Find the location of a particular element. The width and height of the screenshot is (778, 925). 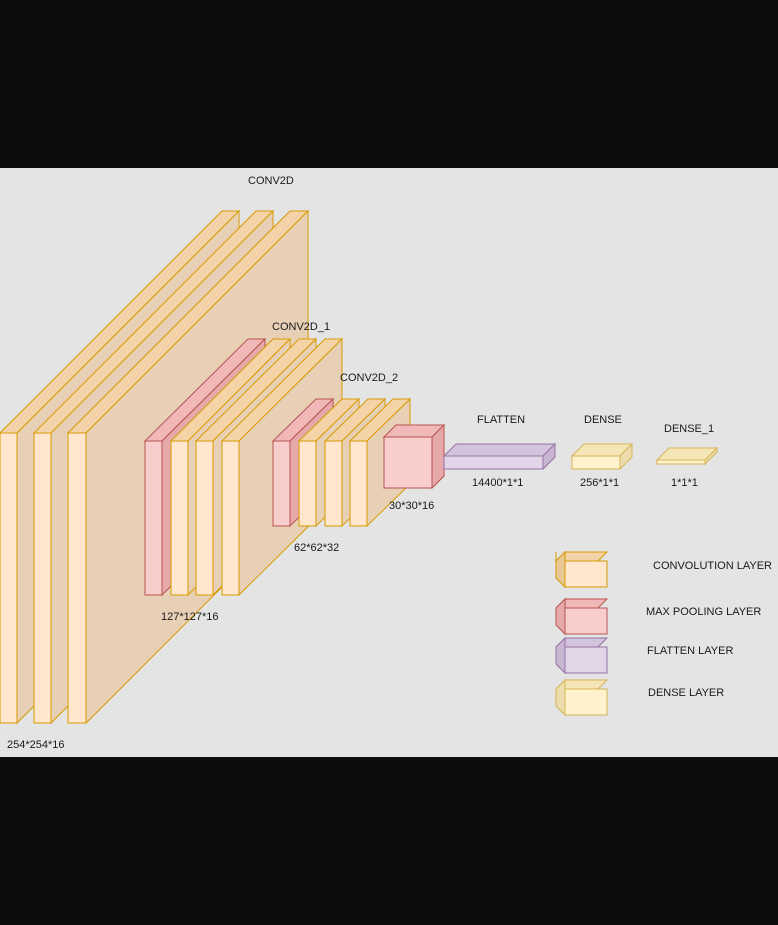

convolution-layer-swatch is located at coordinates (581, 569).